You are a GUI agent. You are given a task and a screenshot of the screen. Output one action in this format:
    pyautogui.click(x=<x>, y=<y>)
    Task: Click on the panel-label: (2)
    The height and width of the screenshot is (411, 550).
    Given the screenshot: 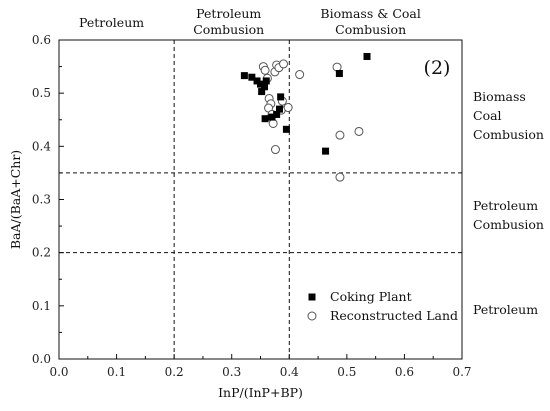 What is the action you would take?
    pyautogui.click(x=437, y=68)
    